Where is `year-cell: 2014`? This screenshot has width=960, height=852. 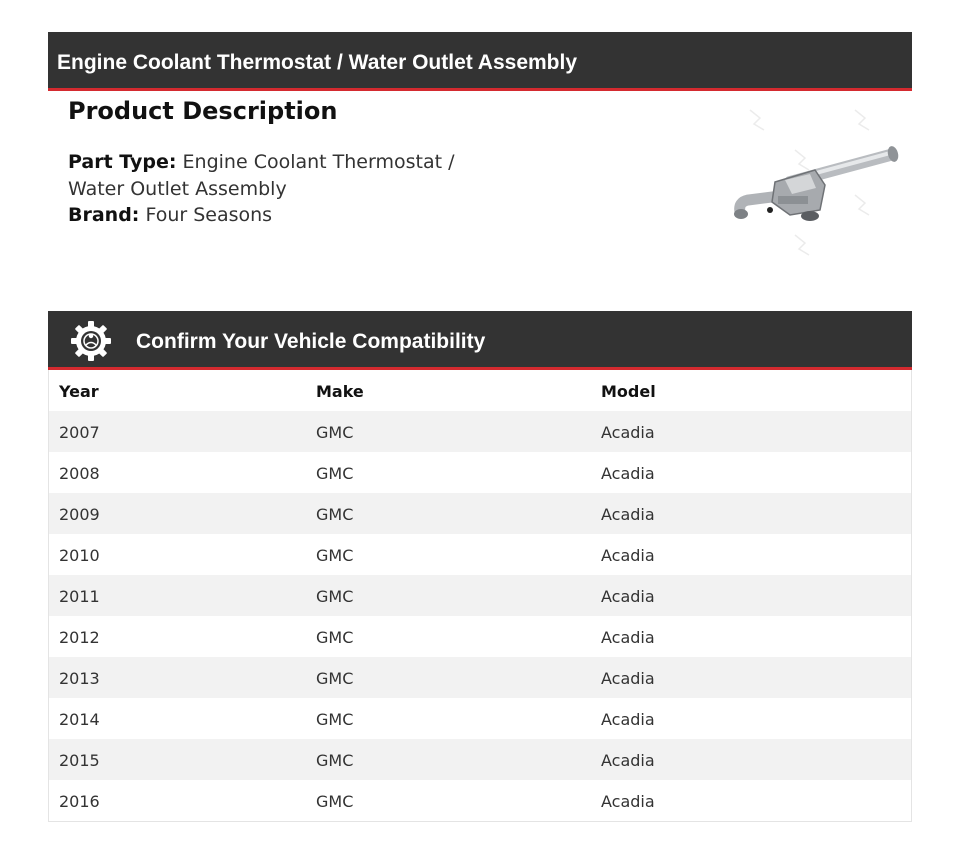
year-cell: 2014 is located at coordinates (79, 719).